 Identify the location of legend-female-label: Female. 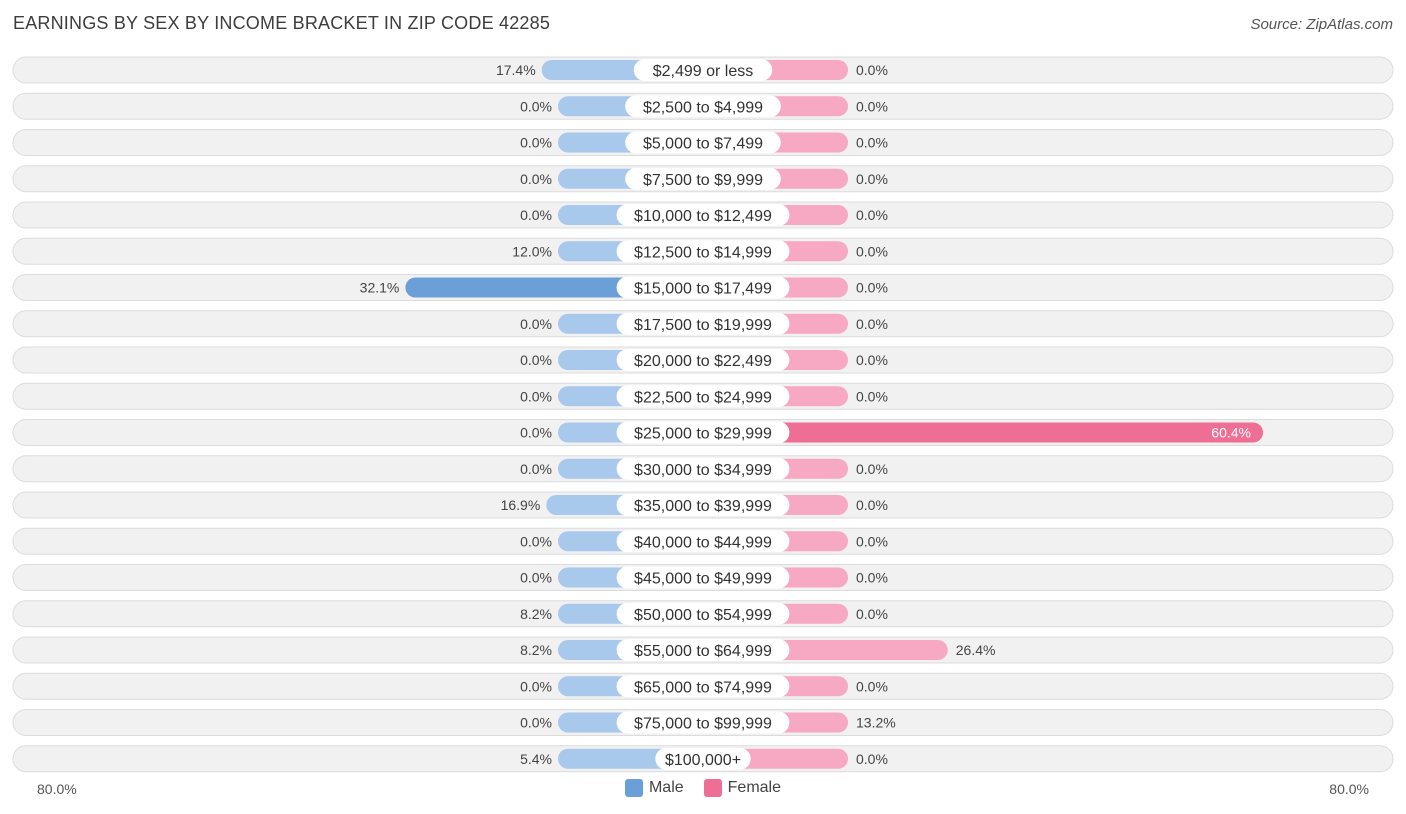
(754, 787).